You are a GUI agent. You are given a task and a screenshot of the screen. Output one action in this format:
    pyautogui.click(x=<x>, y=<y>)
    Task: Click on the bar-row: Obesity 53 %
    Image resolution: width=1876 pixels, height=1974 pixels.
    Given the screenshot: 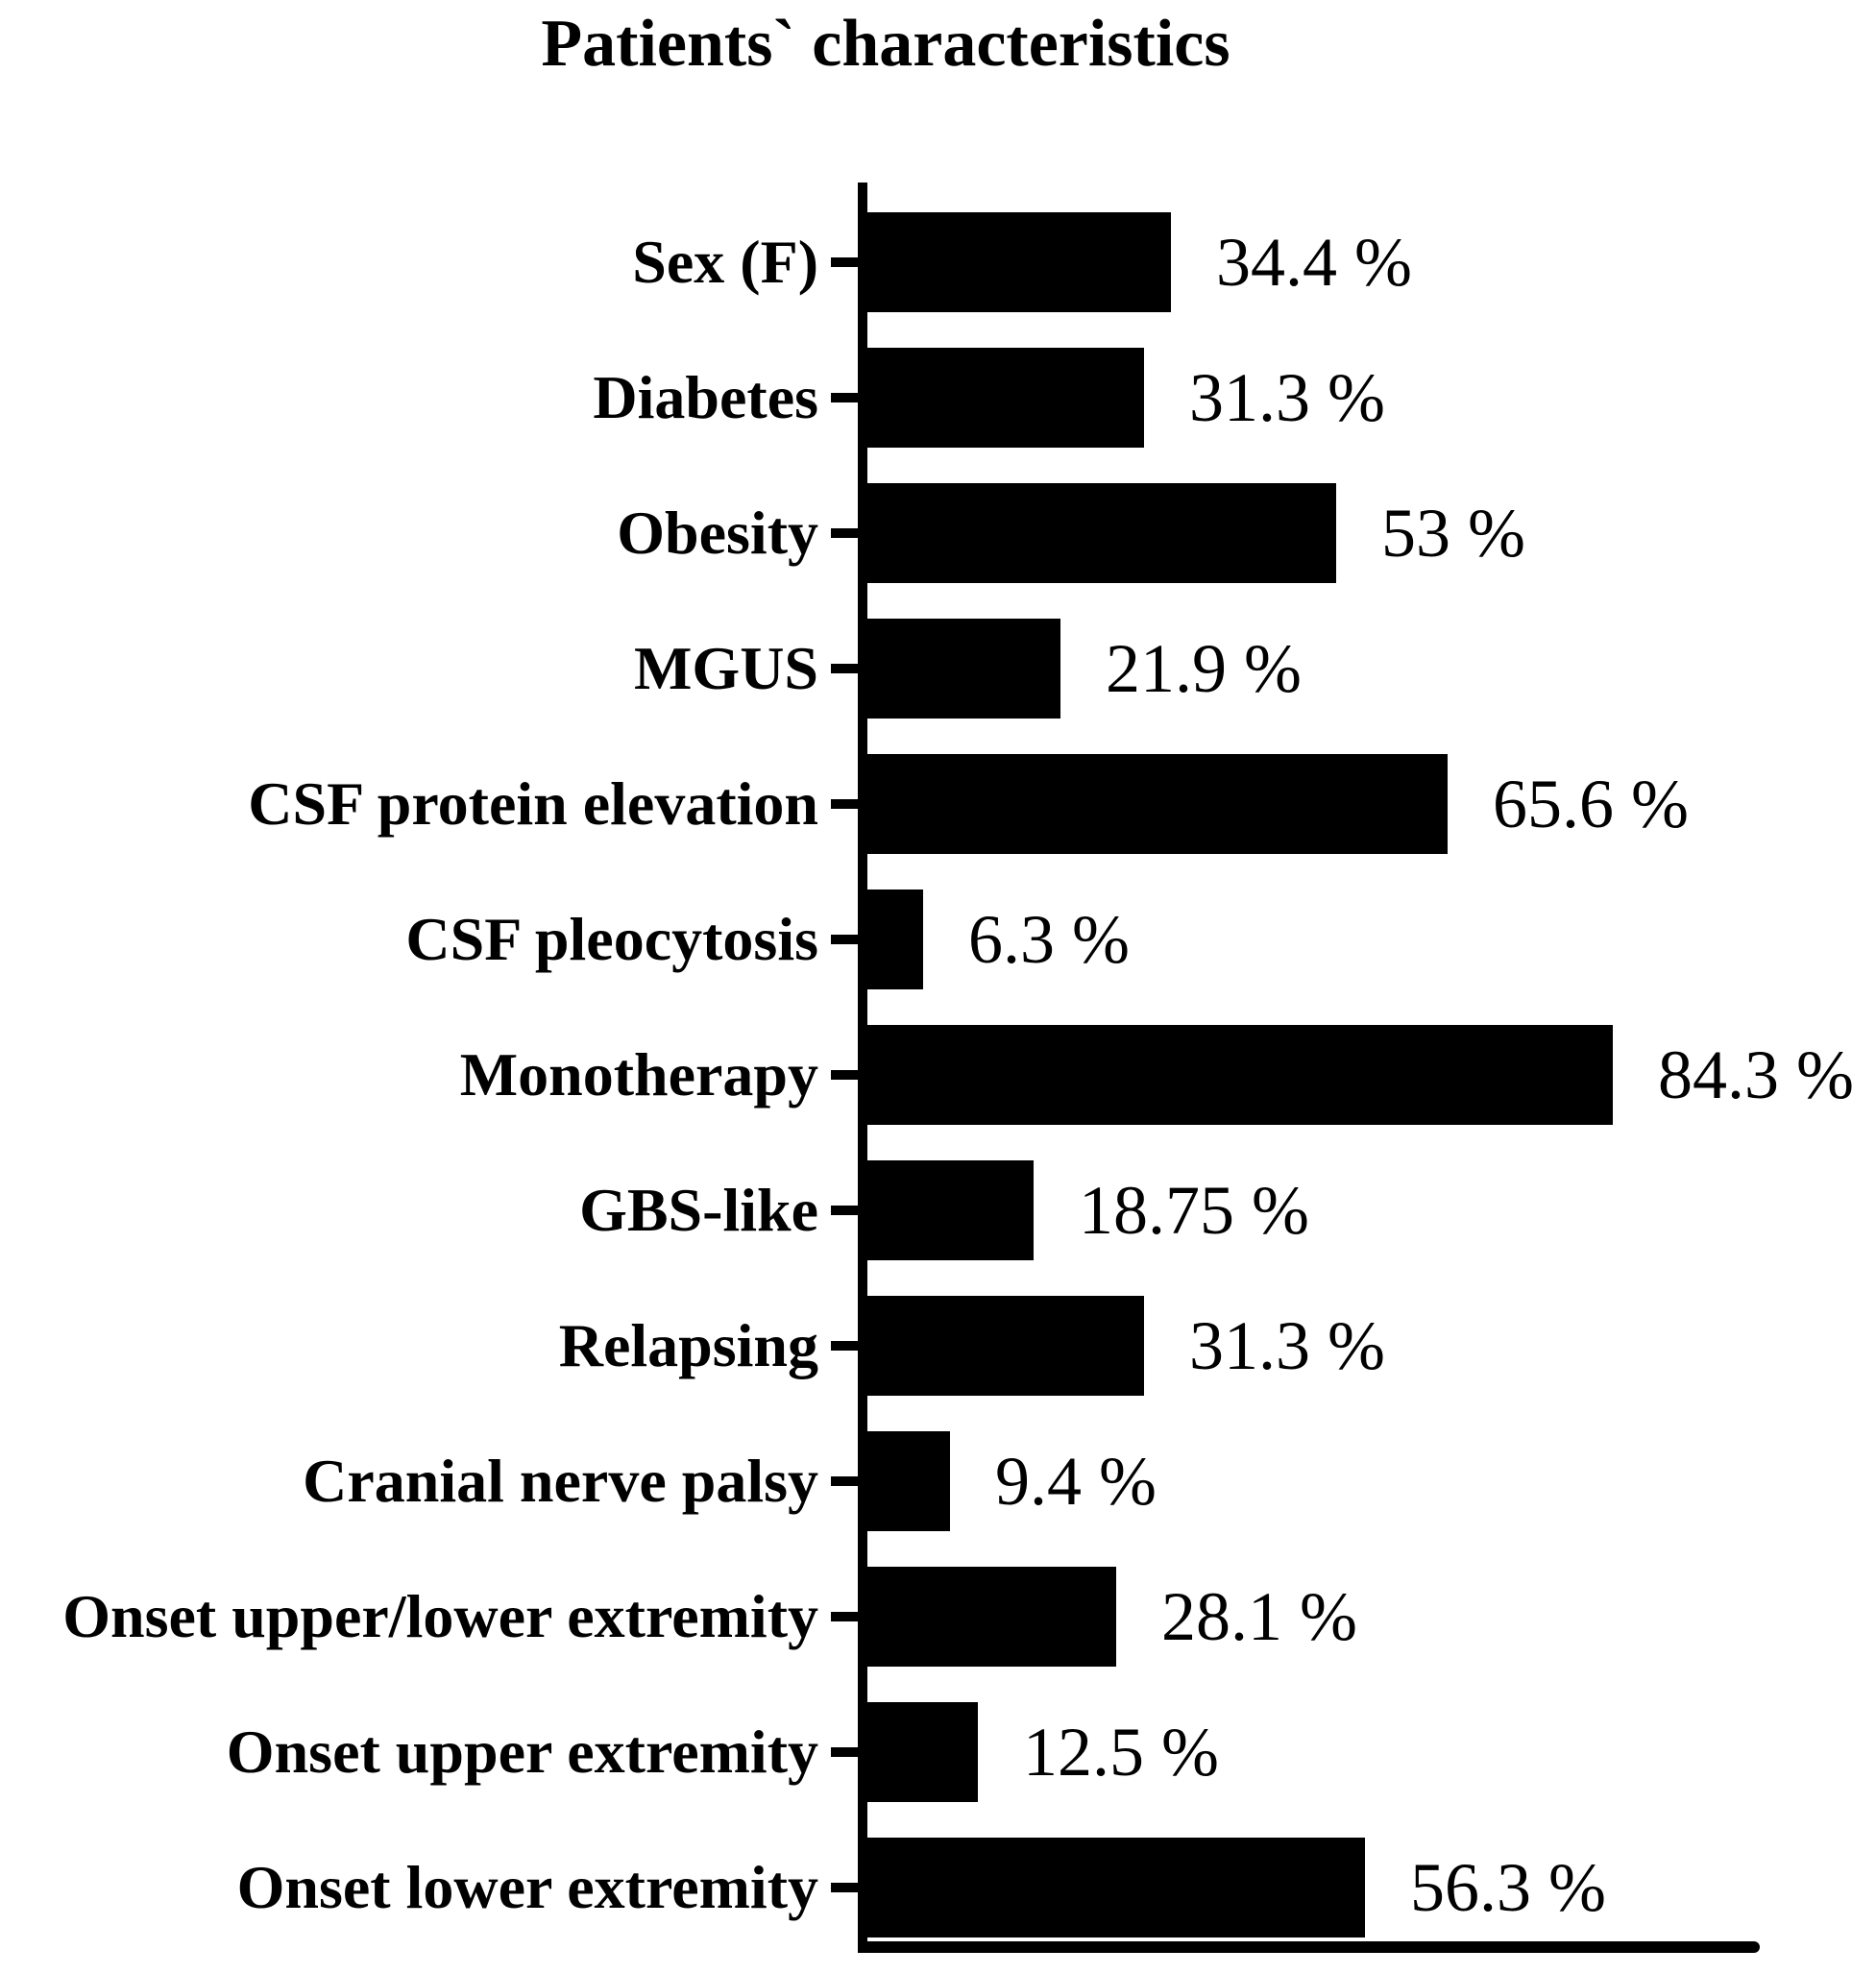 What is the action you would take?
    pyautogui.click(x=938, y=532)
    